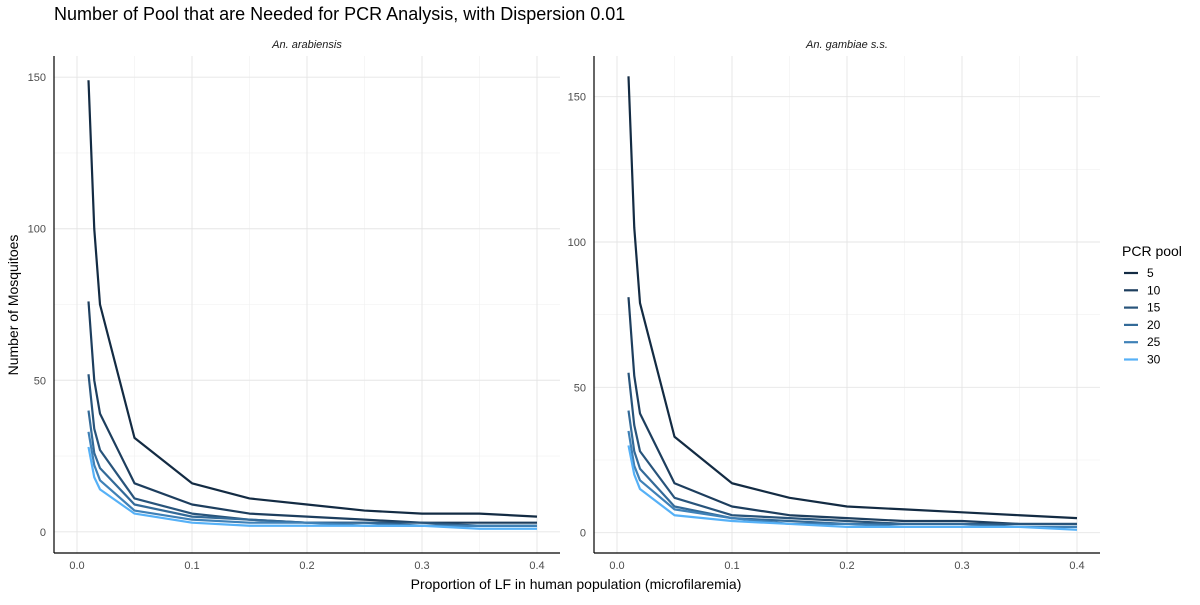 The height and width of the screenshot is (605, 1200). Describe the element at coordinates (1142, 308) in the screenshot. I see `legend-entry-15: 15` at that location.